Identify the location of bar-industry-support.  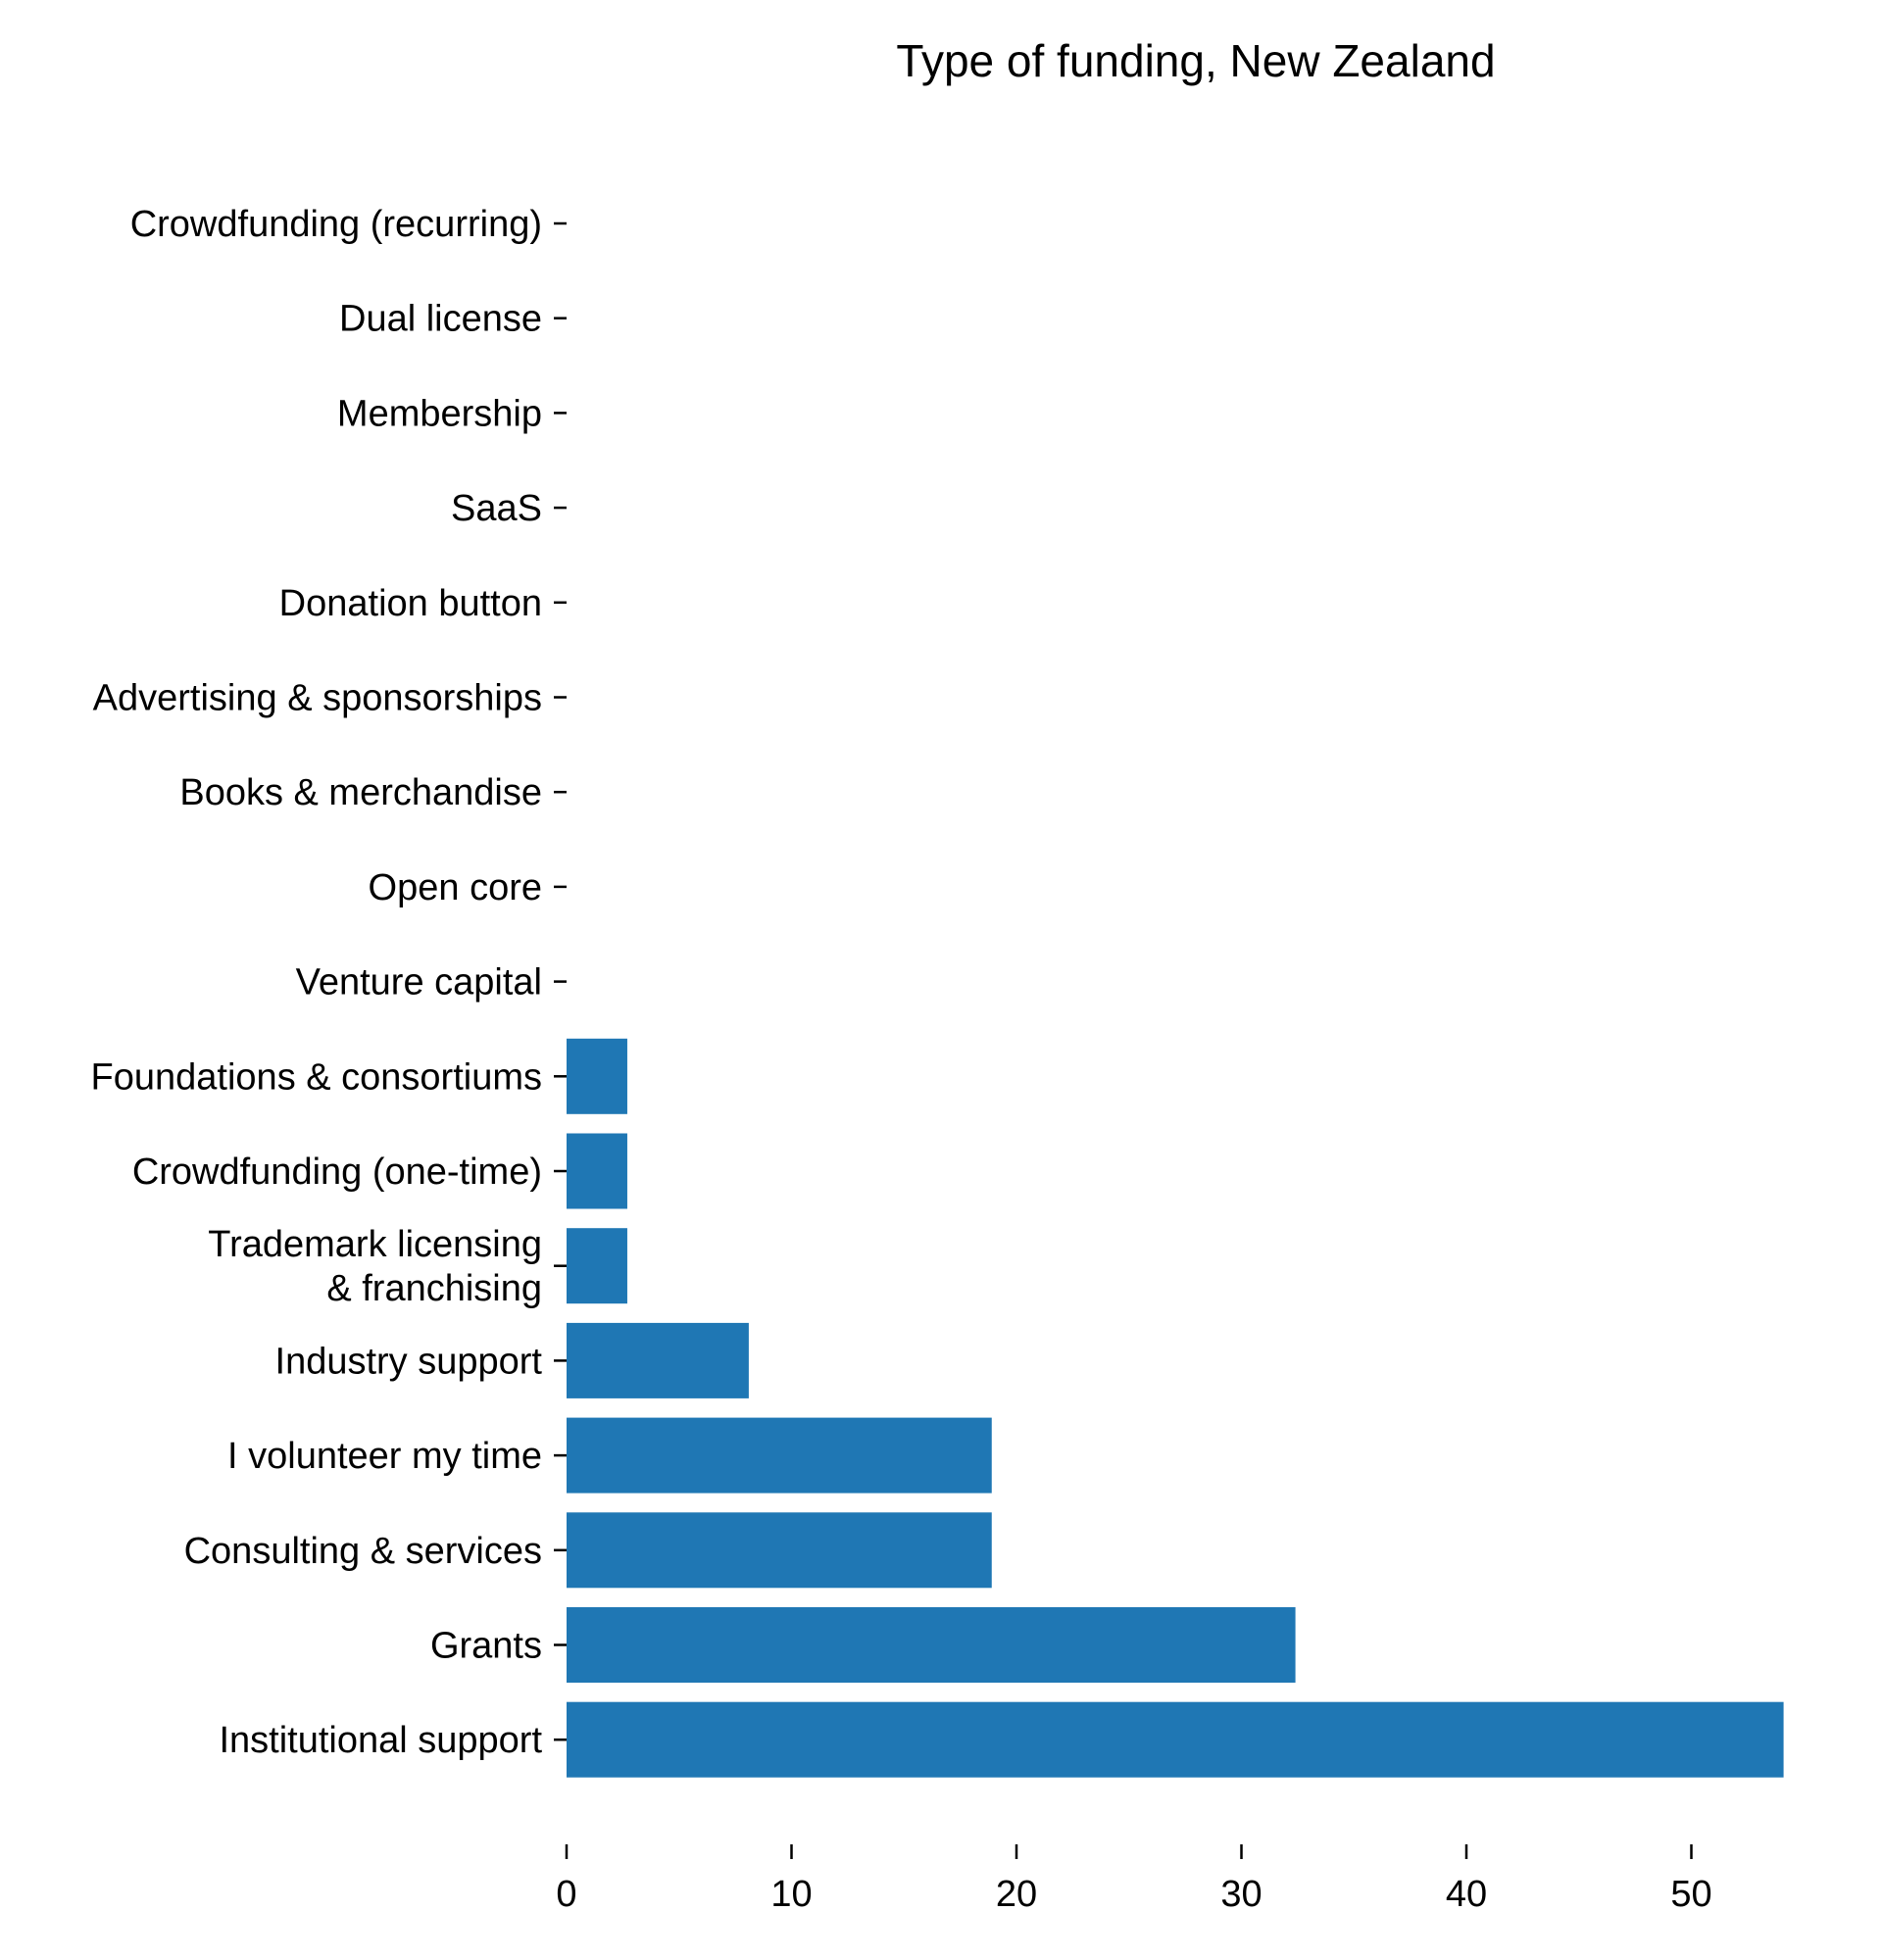
(658, 1360).